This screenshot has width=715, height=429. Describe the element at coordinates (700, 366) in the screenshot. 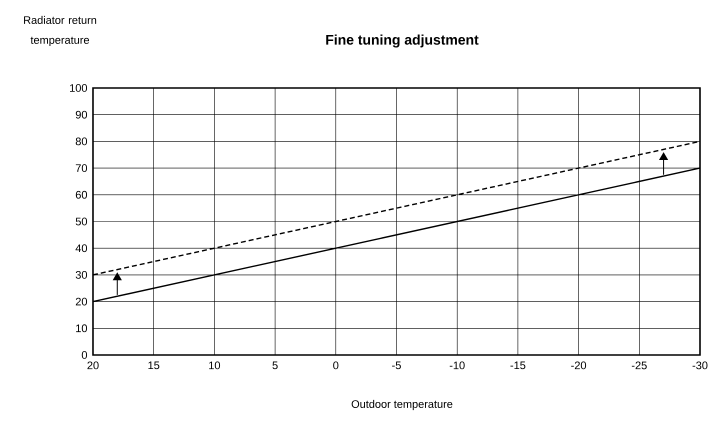

I see `x-tick-label: -30` at that location.